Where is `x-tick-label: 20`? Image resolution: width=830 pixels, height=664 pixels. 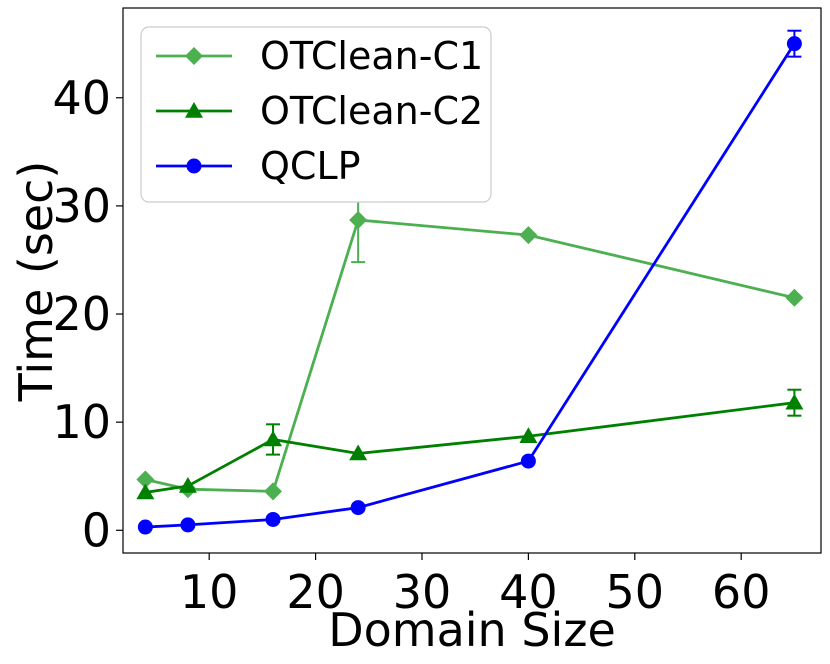 x-tick-label: 20 is located at coordinates (315, 592).